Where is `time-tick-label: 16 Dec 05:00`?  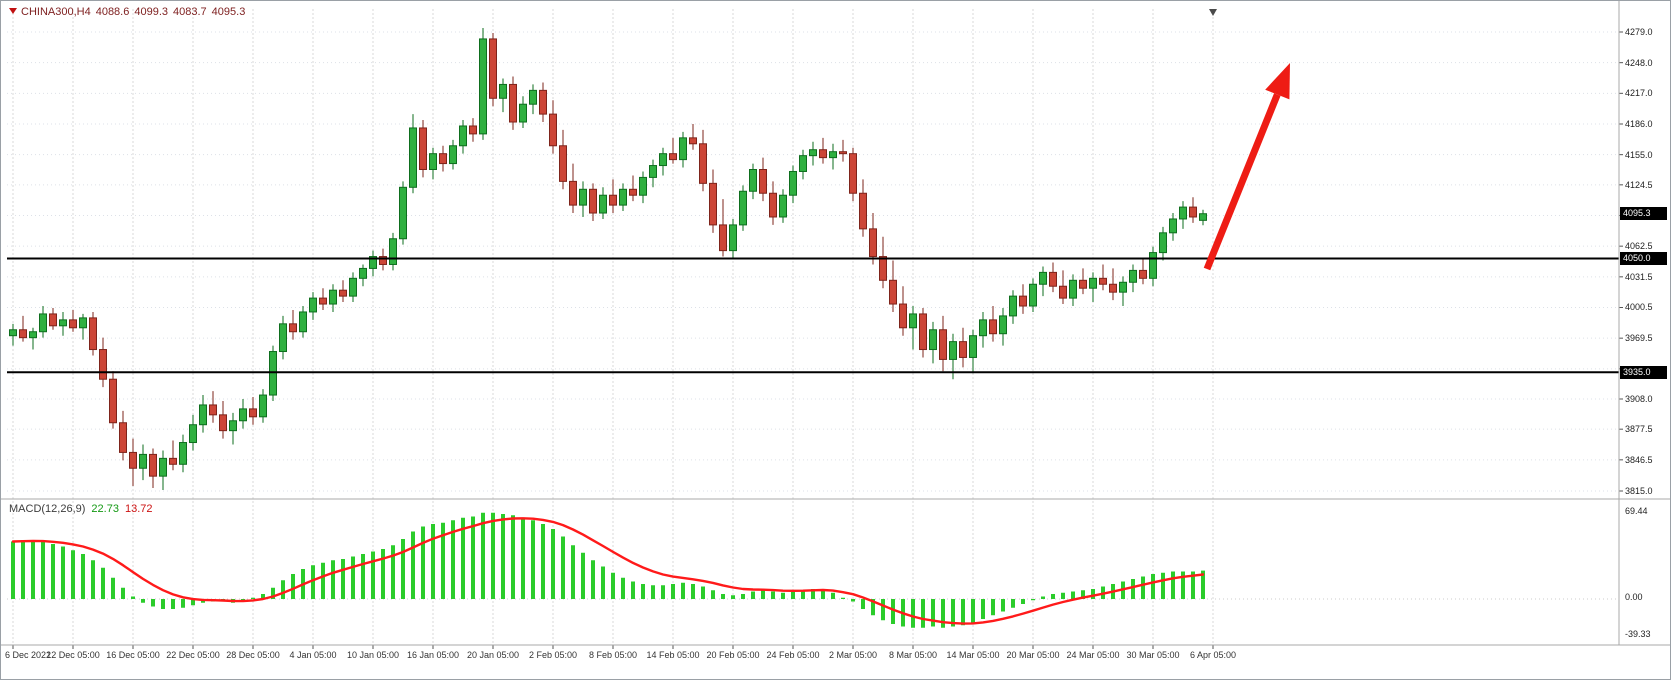 time-tick-label: 16 Dec 05:00 is located at coordinates (133, 655).